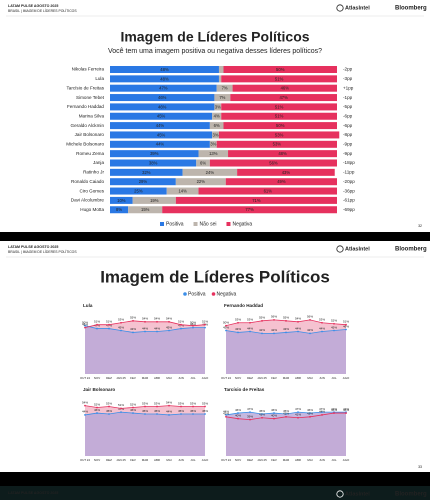 This screenshot has height=500, width=430. Describe the element at coordinates (322, 460) in the screenshot. I see `x-tick-label: JUN` at that location.